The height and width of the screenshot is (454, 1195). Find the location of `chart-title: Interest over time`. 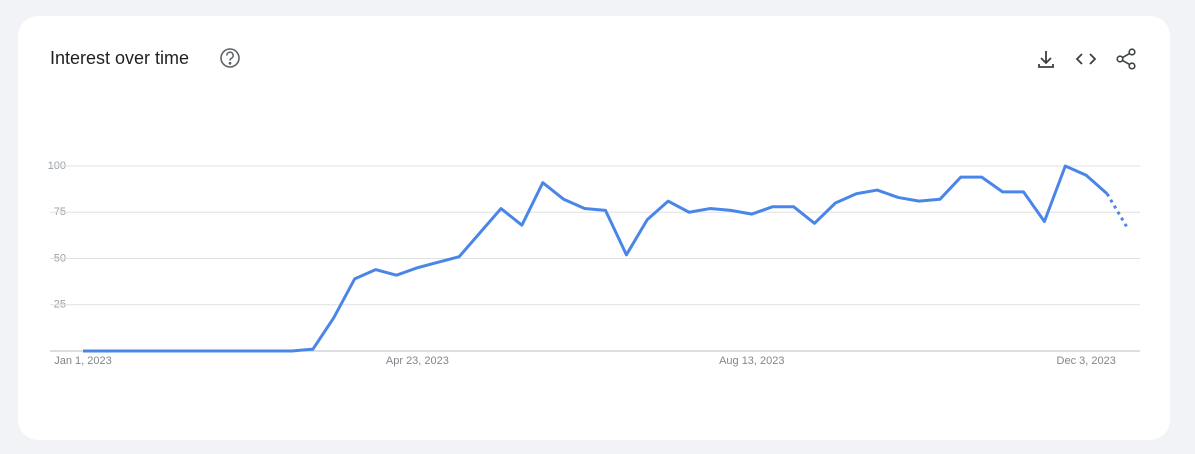

chart-title: Interest over time is located at coordinates (119, 58).